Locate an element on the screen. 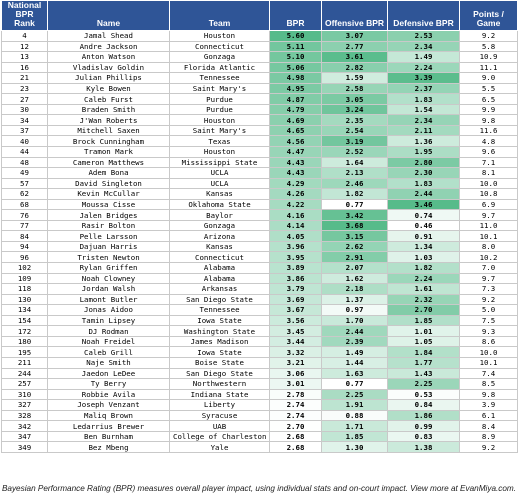 The width and height of the screenshot is (518, 500). cell-defensive-bpr: 1.85 is located at coordinates (423, 320).